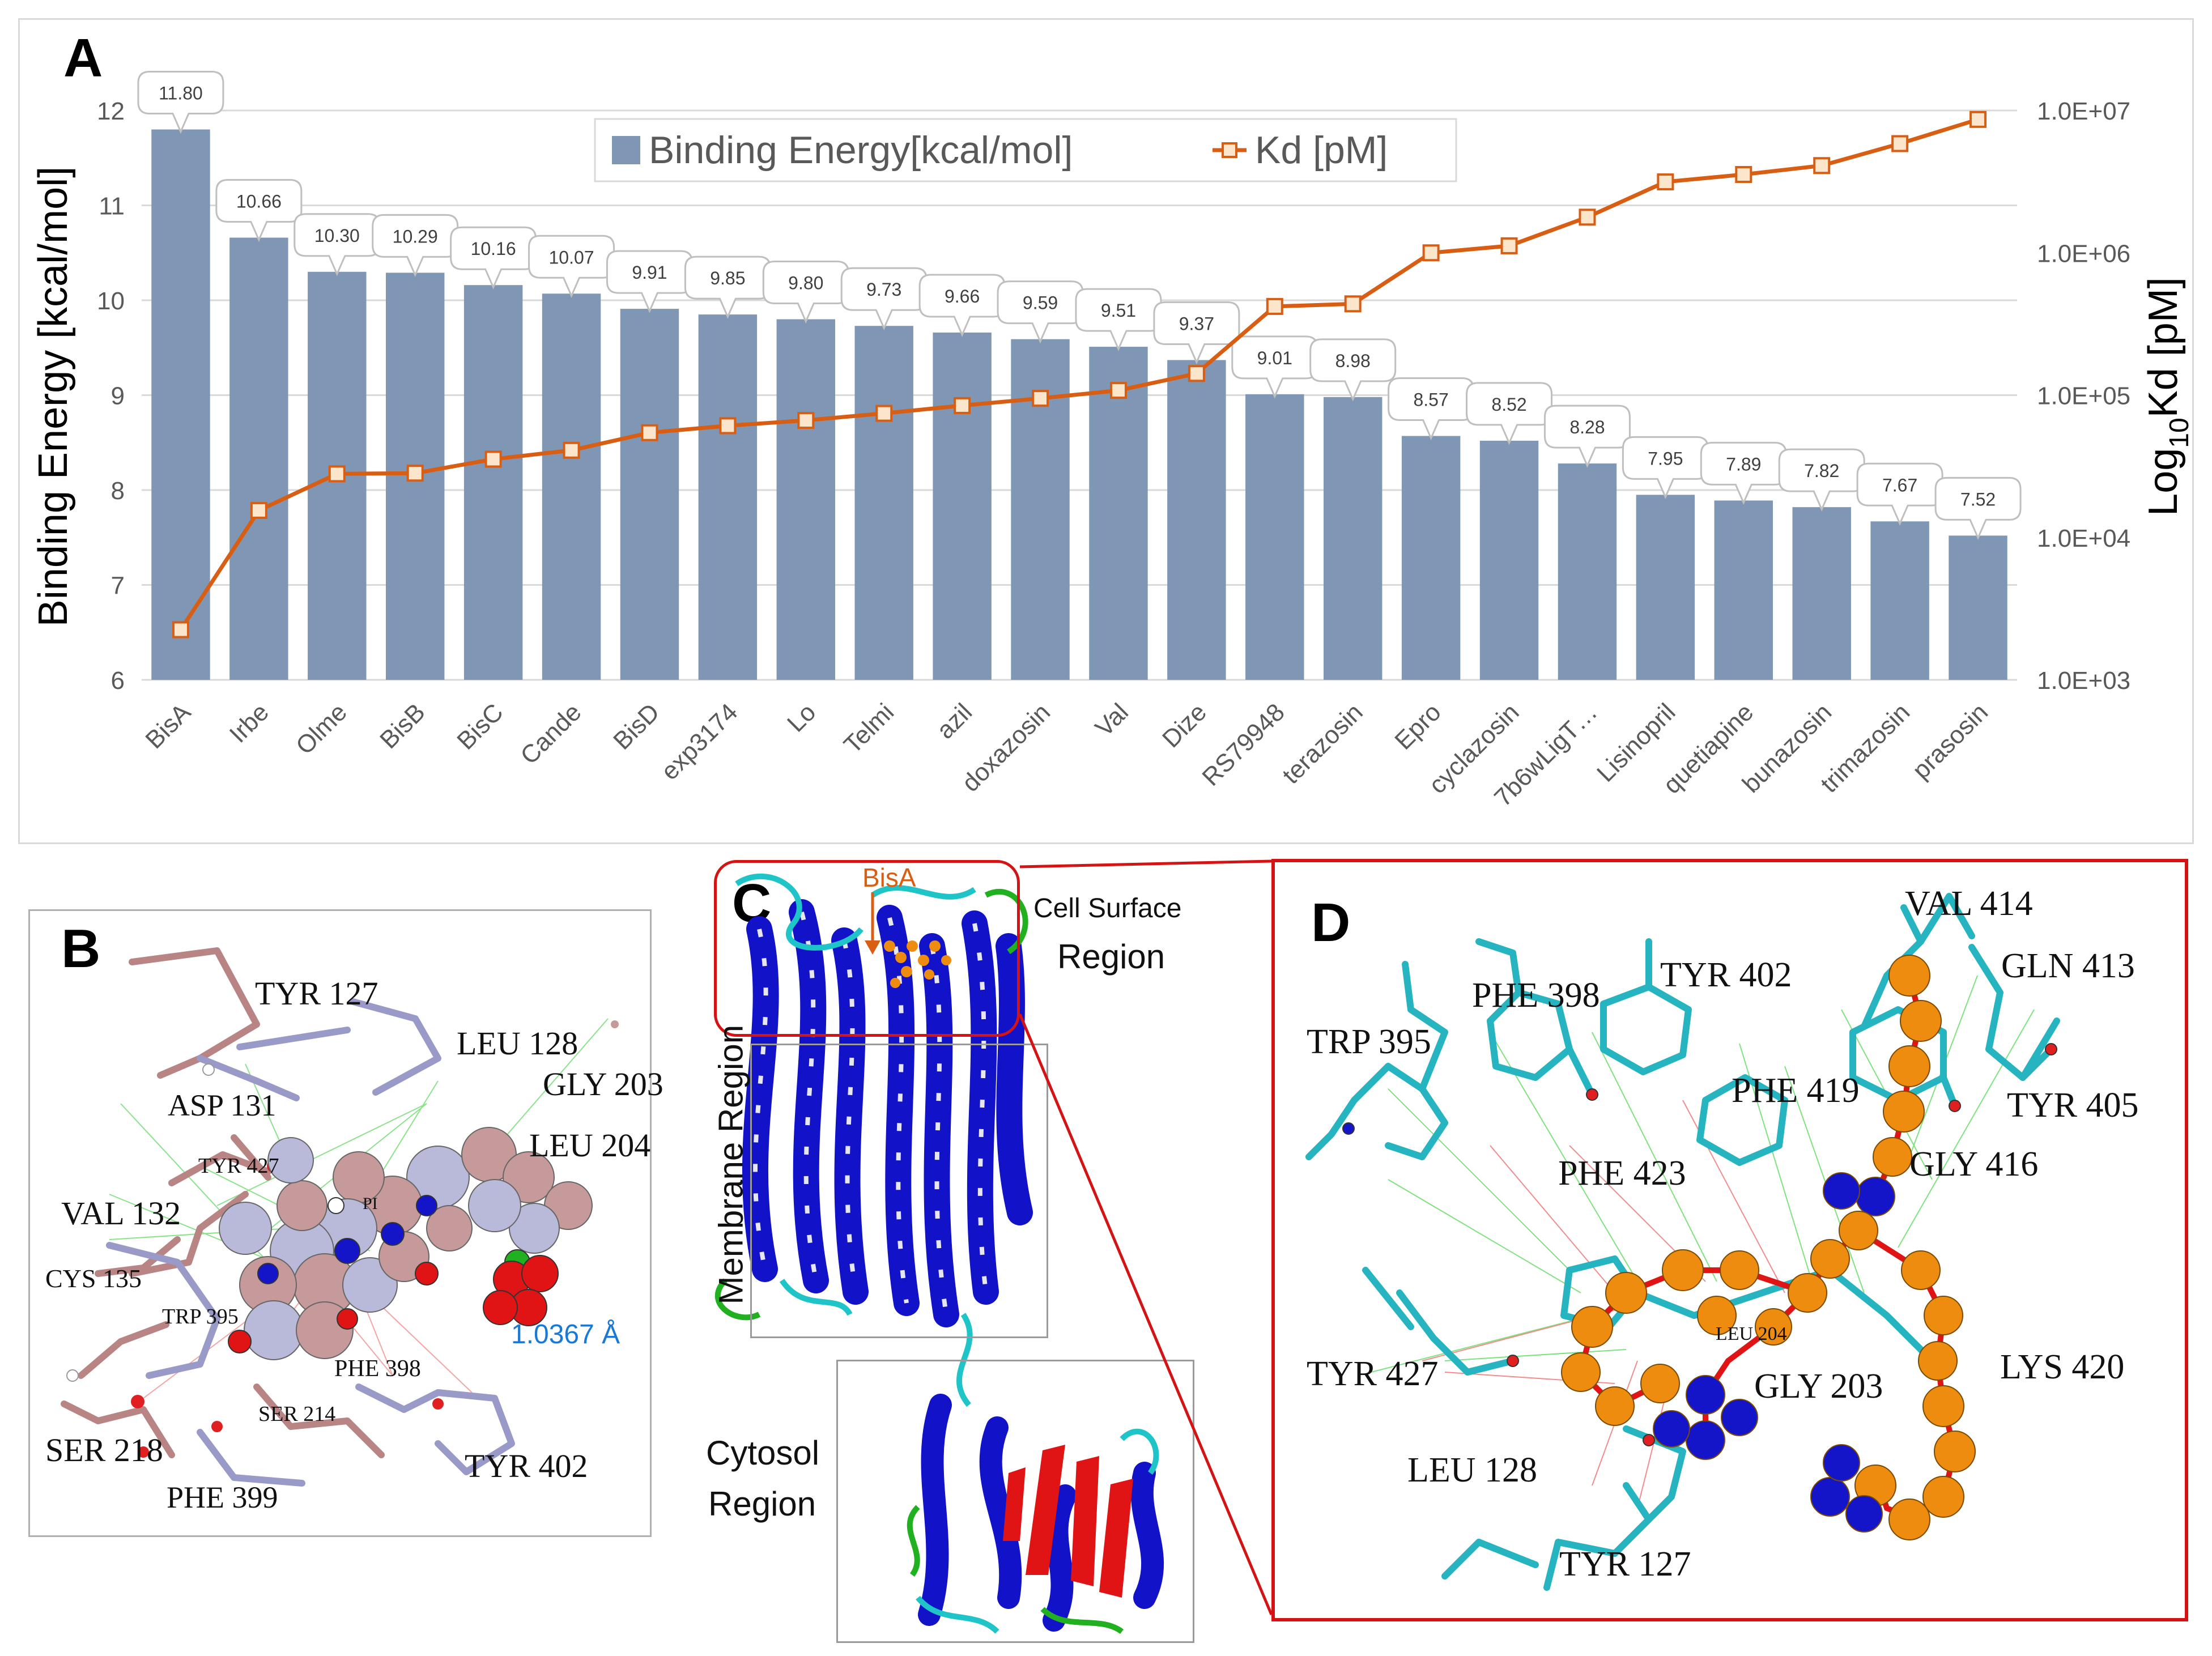 The height and width of the screenshot is (1656, 2212). What do you see at coordinates (1107, 908) in the screenshot?
I see `panel-c-cell-surface-line1: Cell Surface` at bounding box center [1107, 908].